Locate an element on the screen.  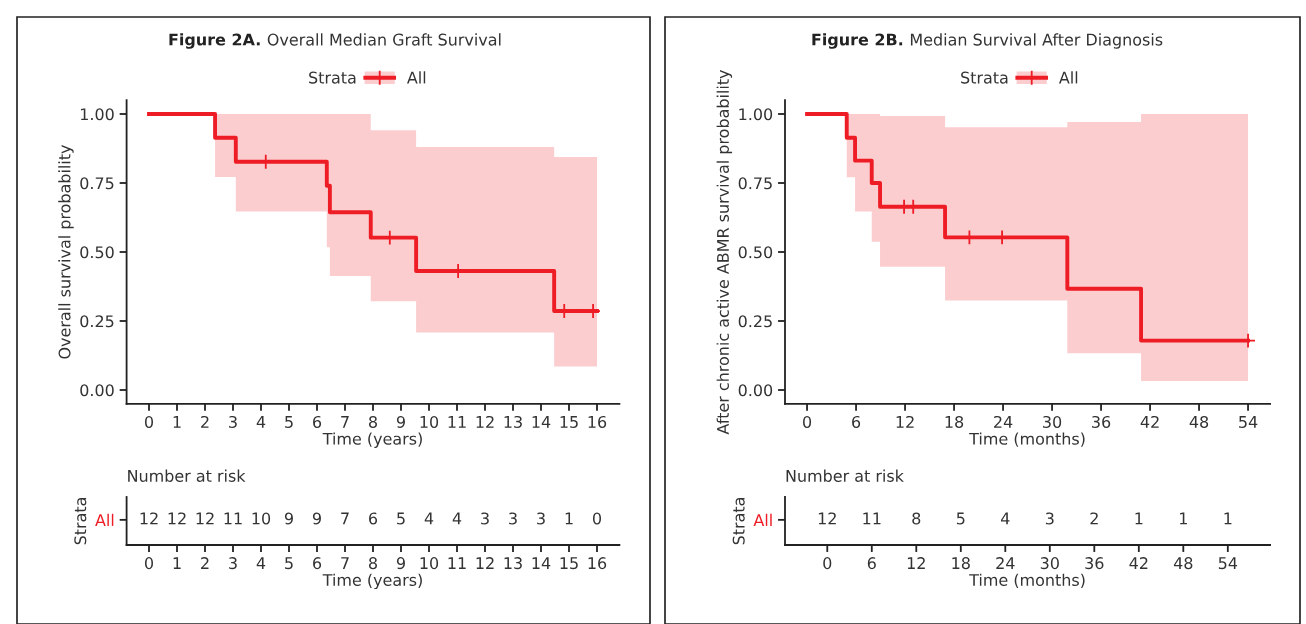
data-label: 2 is located at coordinates (1094, 518).